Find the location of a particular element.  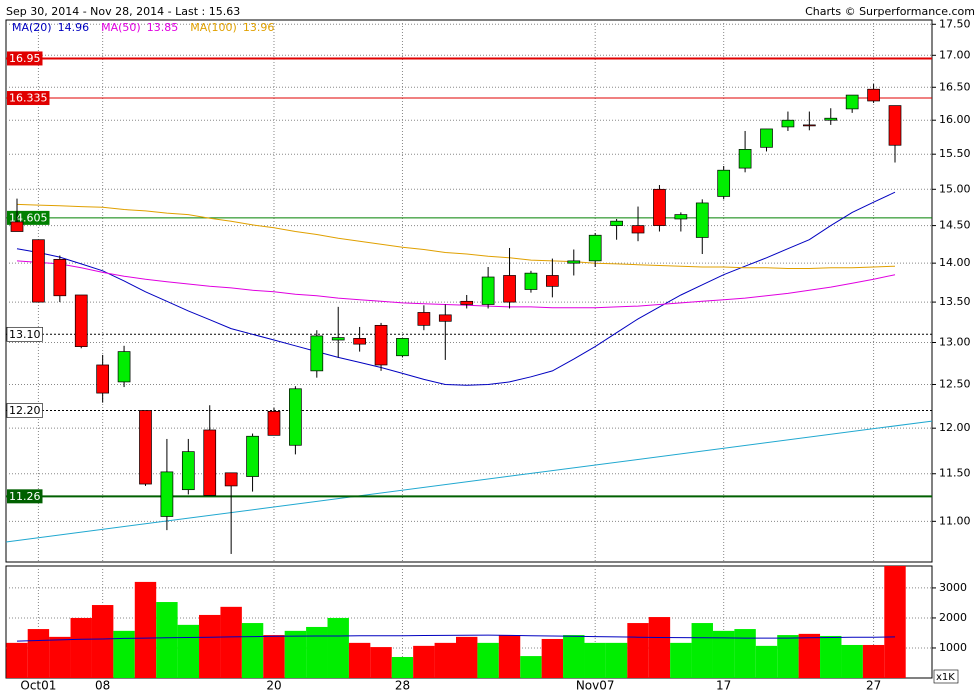

level-label: 12.20 is located at coordinates (25, 410).